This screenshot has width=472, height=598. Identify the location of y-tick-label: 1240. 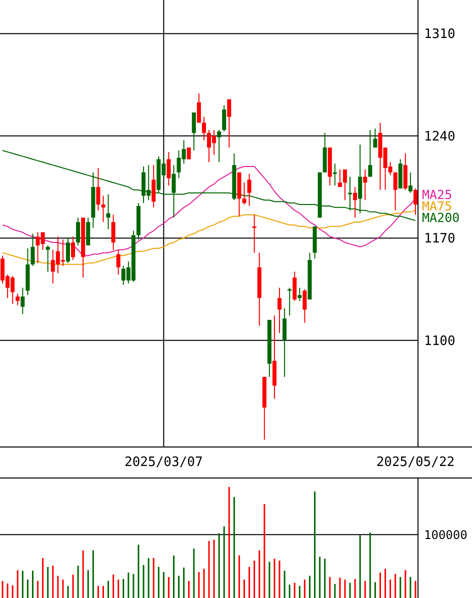
(440, 136).